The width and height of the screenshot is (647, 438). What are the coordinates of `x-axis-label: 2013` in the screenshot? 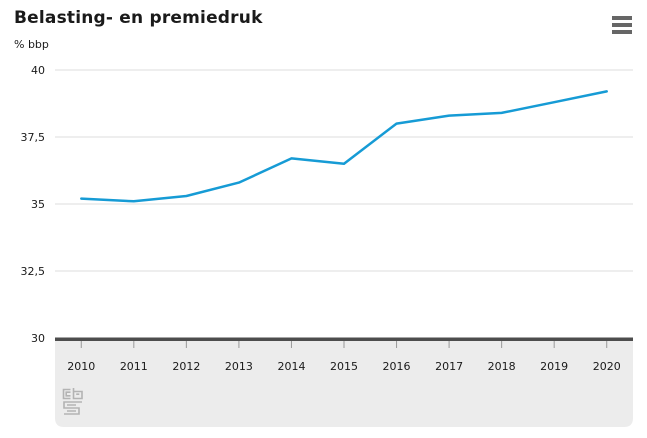 It's located at (239, 366).